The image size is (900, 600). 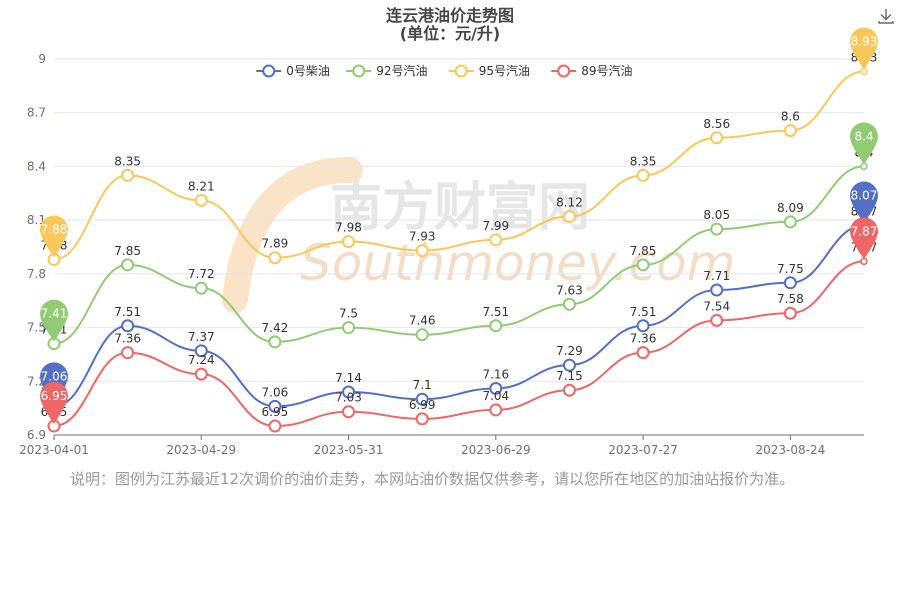 What do you see at coordinates (201, 337) in the screenshot?
I see `data-label: 7.37` at bounding box center [201, 337].